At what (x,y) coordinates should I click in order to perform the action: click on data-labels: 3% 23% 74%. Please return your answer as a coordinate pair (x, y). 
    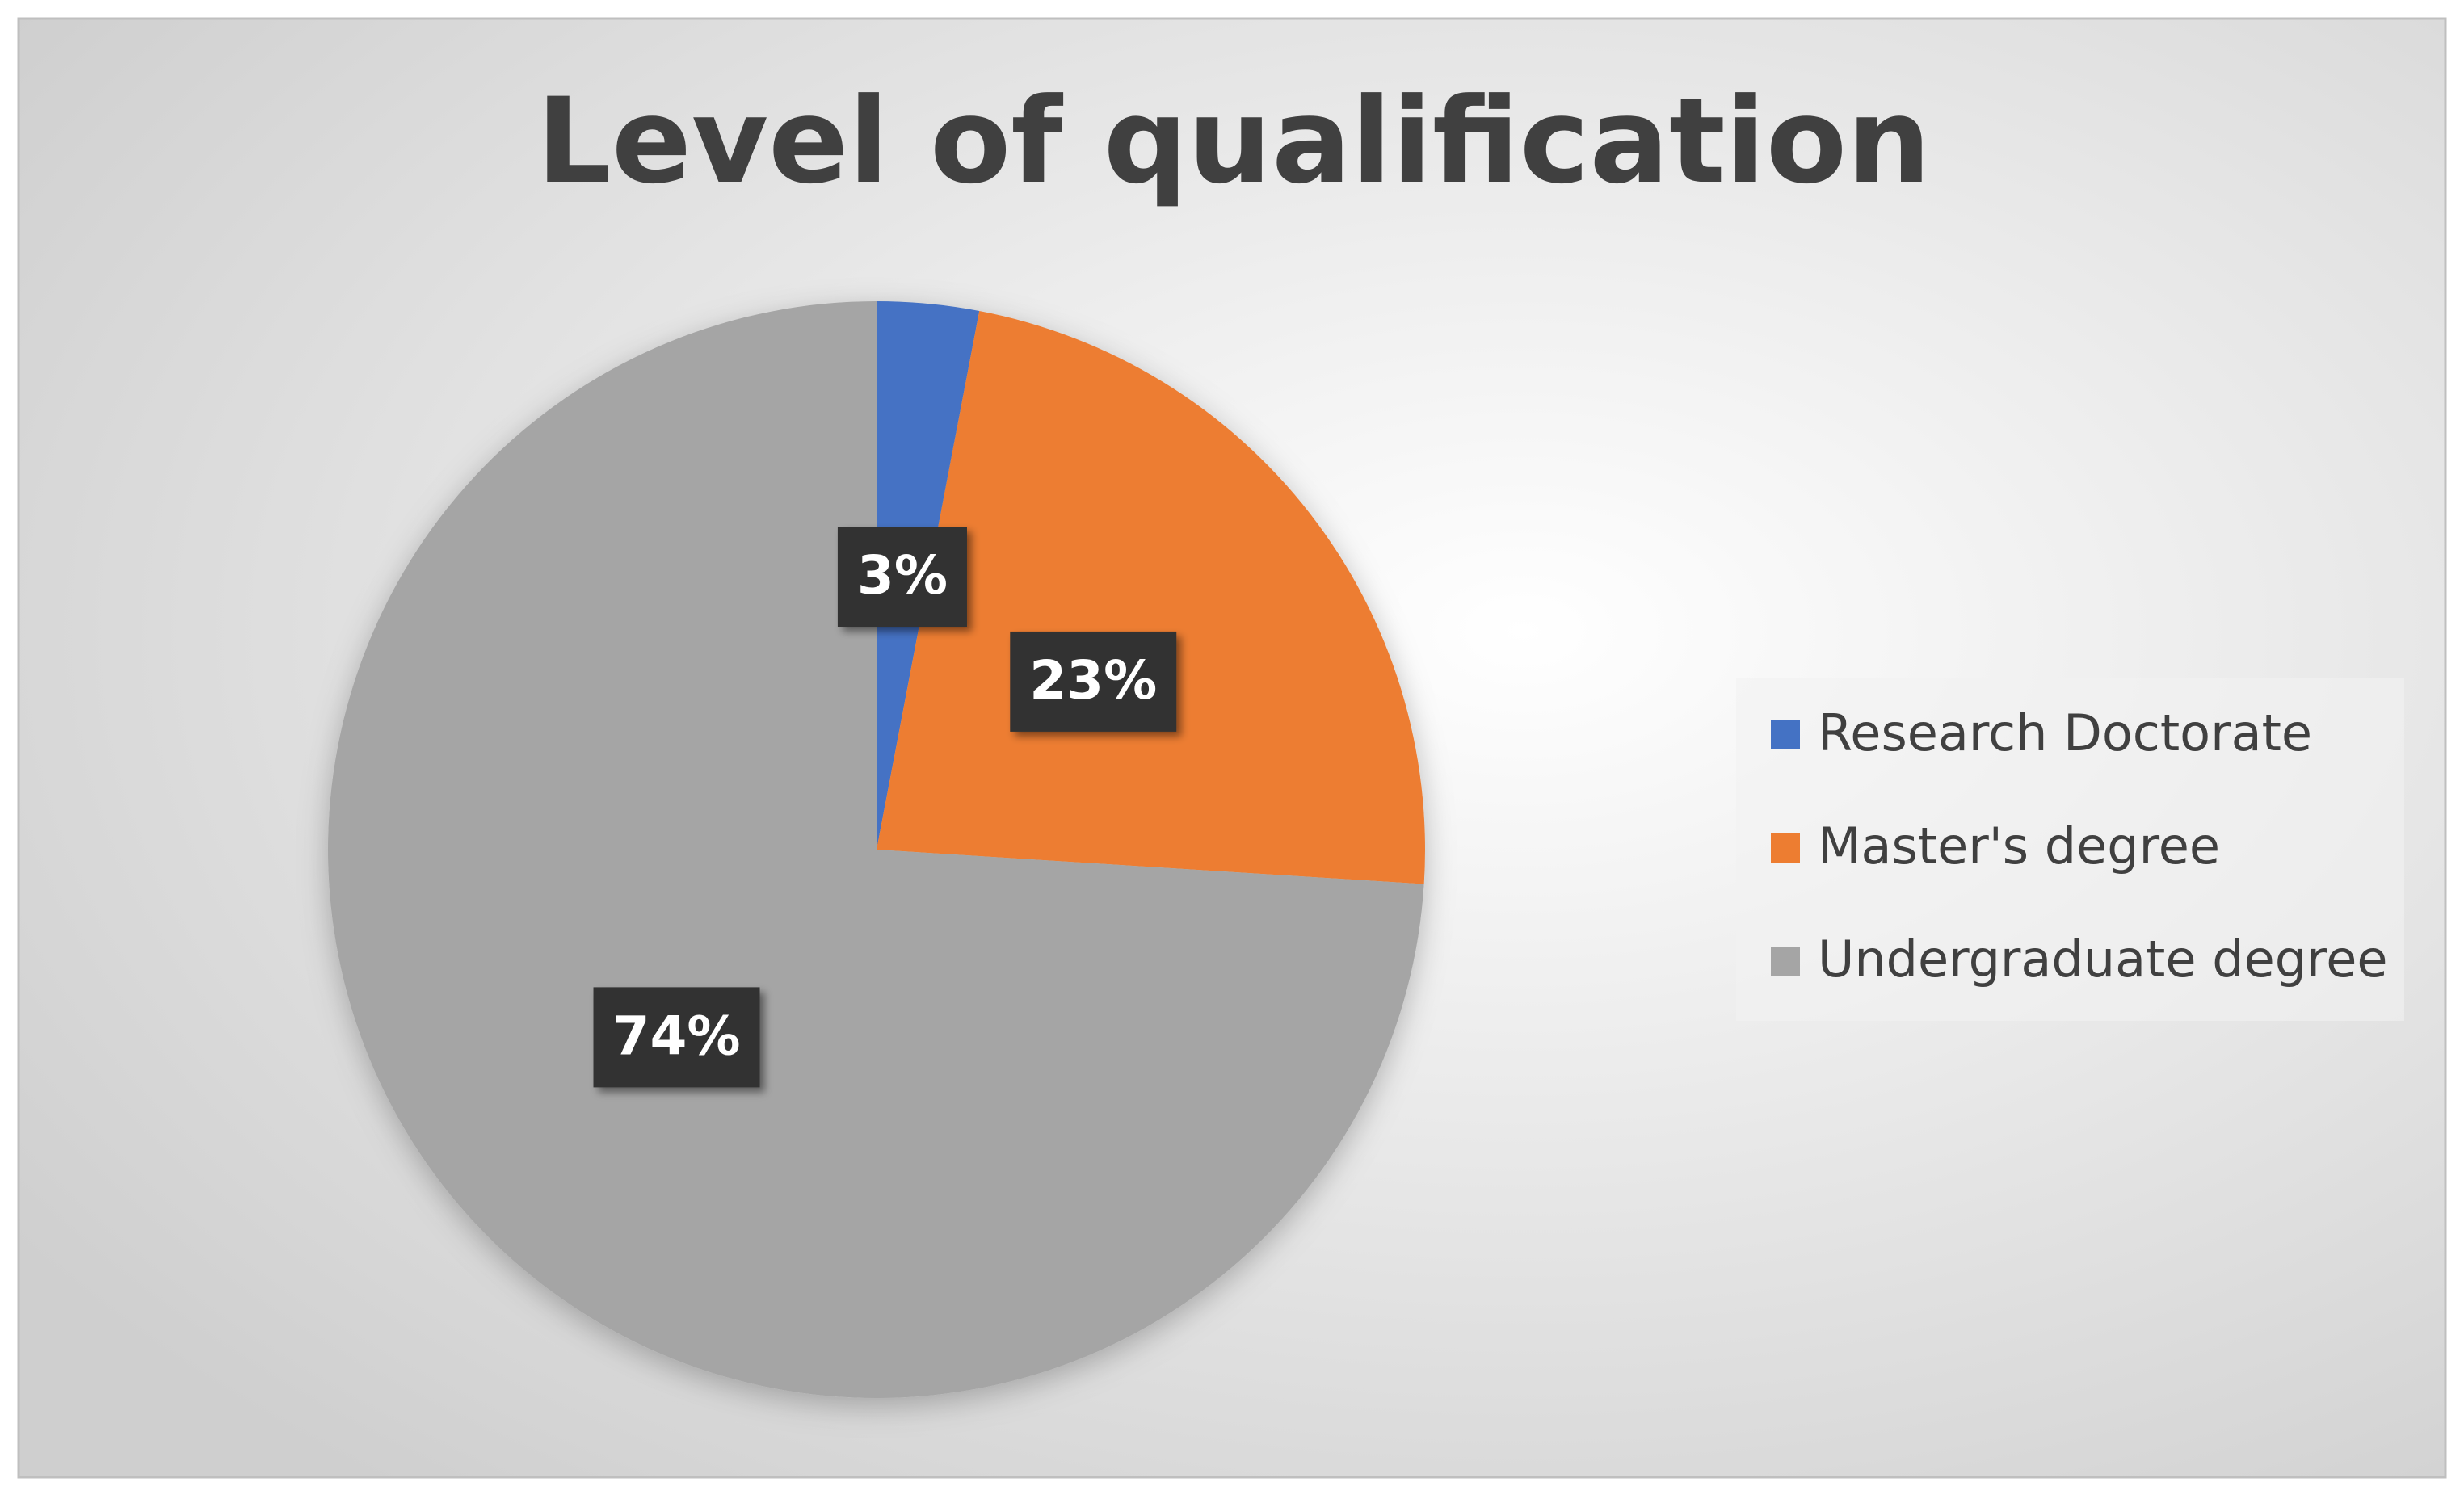
    Looking at the image, I should click on (885, 808).